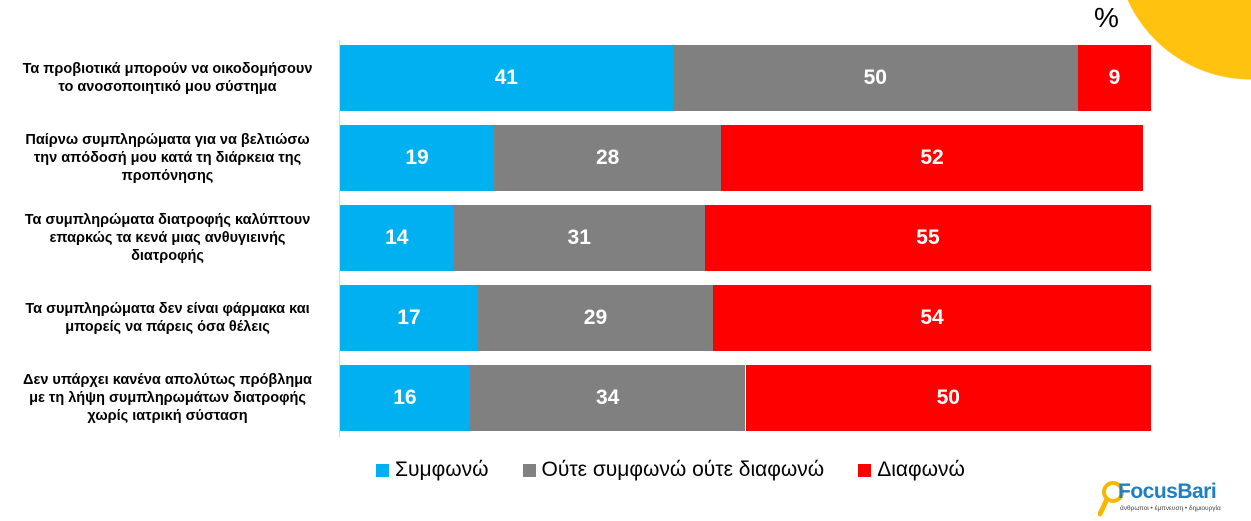 The image size is (1251, 521). I want to click on bar-segment: 14, so click(397, 238).